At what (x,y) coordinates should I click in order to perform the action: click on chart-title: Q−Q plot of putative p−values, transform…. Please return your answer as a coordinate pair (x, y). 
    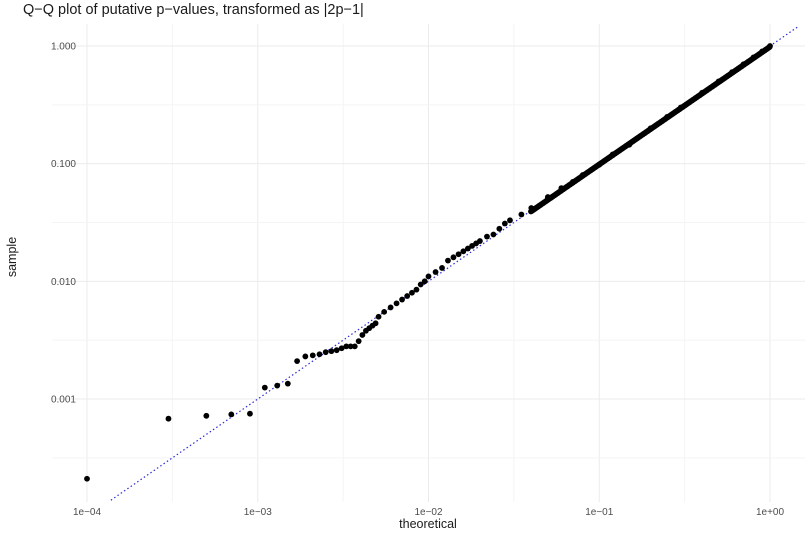
    Looking at the image, I should click on (193, 10).